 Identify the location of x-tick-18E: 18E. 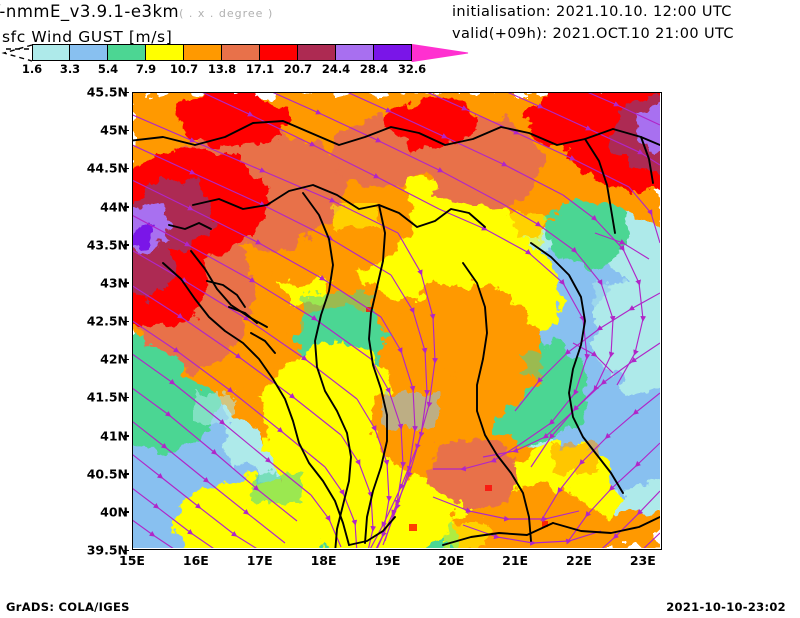
(323, 560).